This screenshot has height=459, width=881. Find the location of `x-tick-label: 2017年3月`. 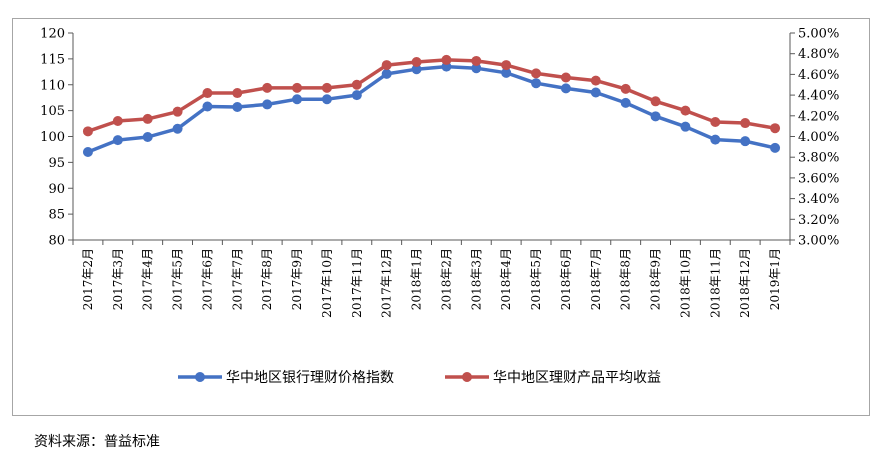

x-tick-label: 2017年3月 is located at coordinates (118, 279).